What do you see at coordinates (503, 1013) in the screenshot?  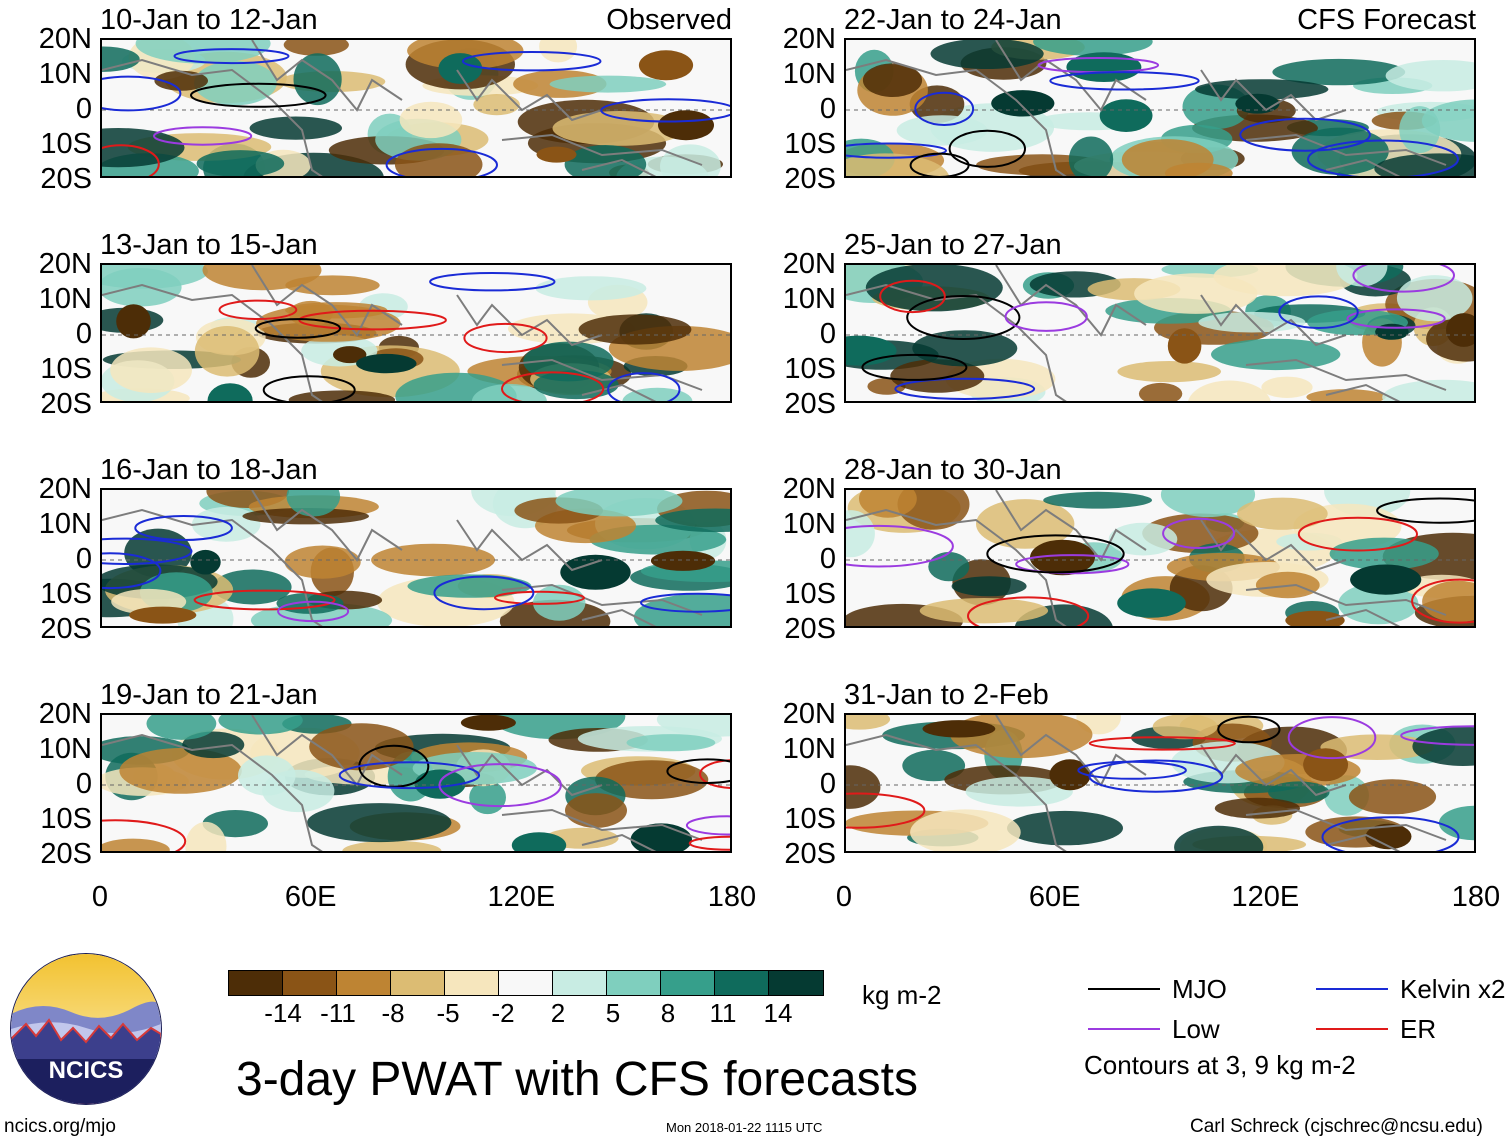 I see `colorbar-tick-label: -2` at bounding box center [503, 1013].